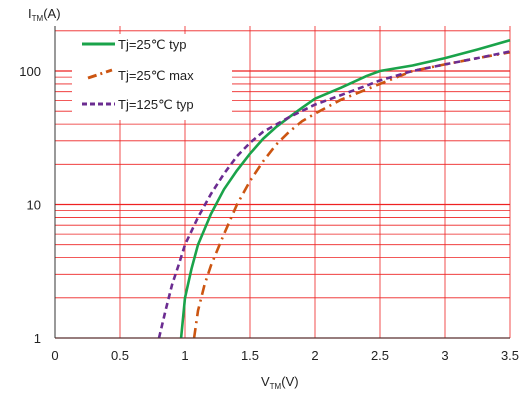 Image resolution: width=524 pixels, height=394 pixels. I want to click on legend-label-tj125-typ: Tj=125℃ typ, so click(156, 104).